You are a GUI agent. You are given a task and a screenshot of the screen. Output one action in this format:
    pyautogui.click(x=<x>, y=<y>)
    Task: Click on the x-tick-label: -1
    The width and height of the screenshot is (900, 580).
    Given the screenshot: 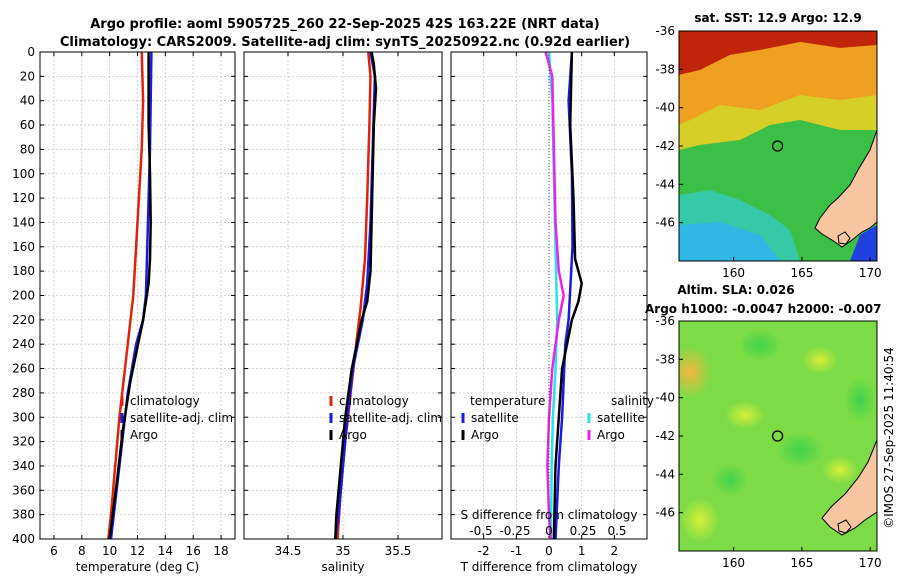 What is the action you would take?
    pyautogui.click(x=516, y=551)
    